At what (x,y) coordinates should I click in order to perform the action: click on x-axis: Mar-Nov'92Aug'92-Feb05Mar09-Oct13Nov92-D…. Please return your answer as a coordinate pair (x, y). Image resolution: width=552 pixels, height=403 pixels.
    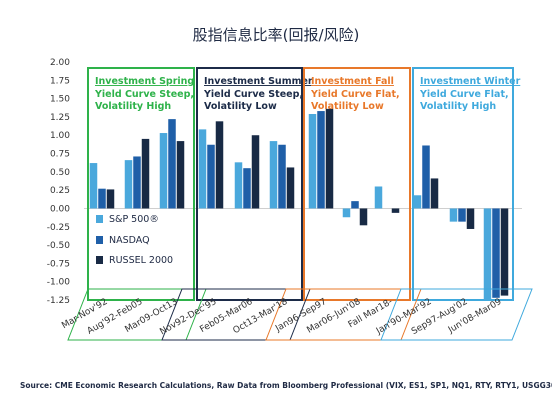
    Looking at the image, I should click on (296, 314).